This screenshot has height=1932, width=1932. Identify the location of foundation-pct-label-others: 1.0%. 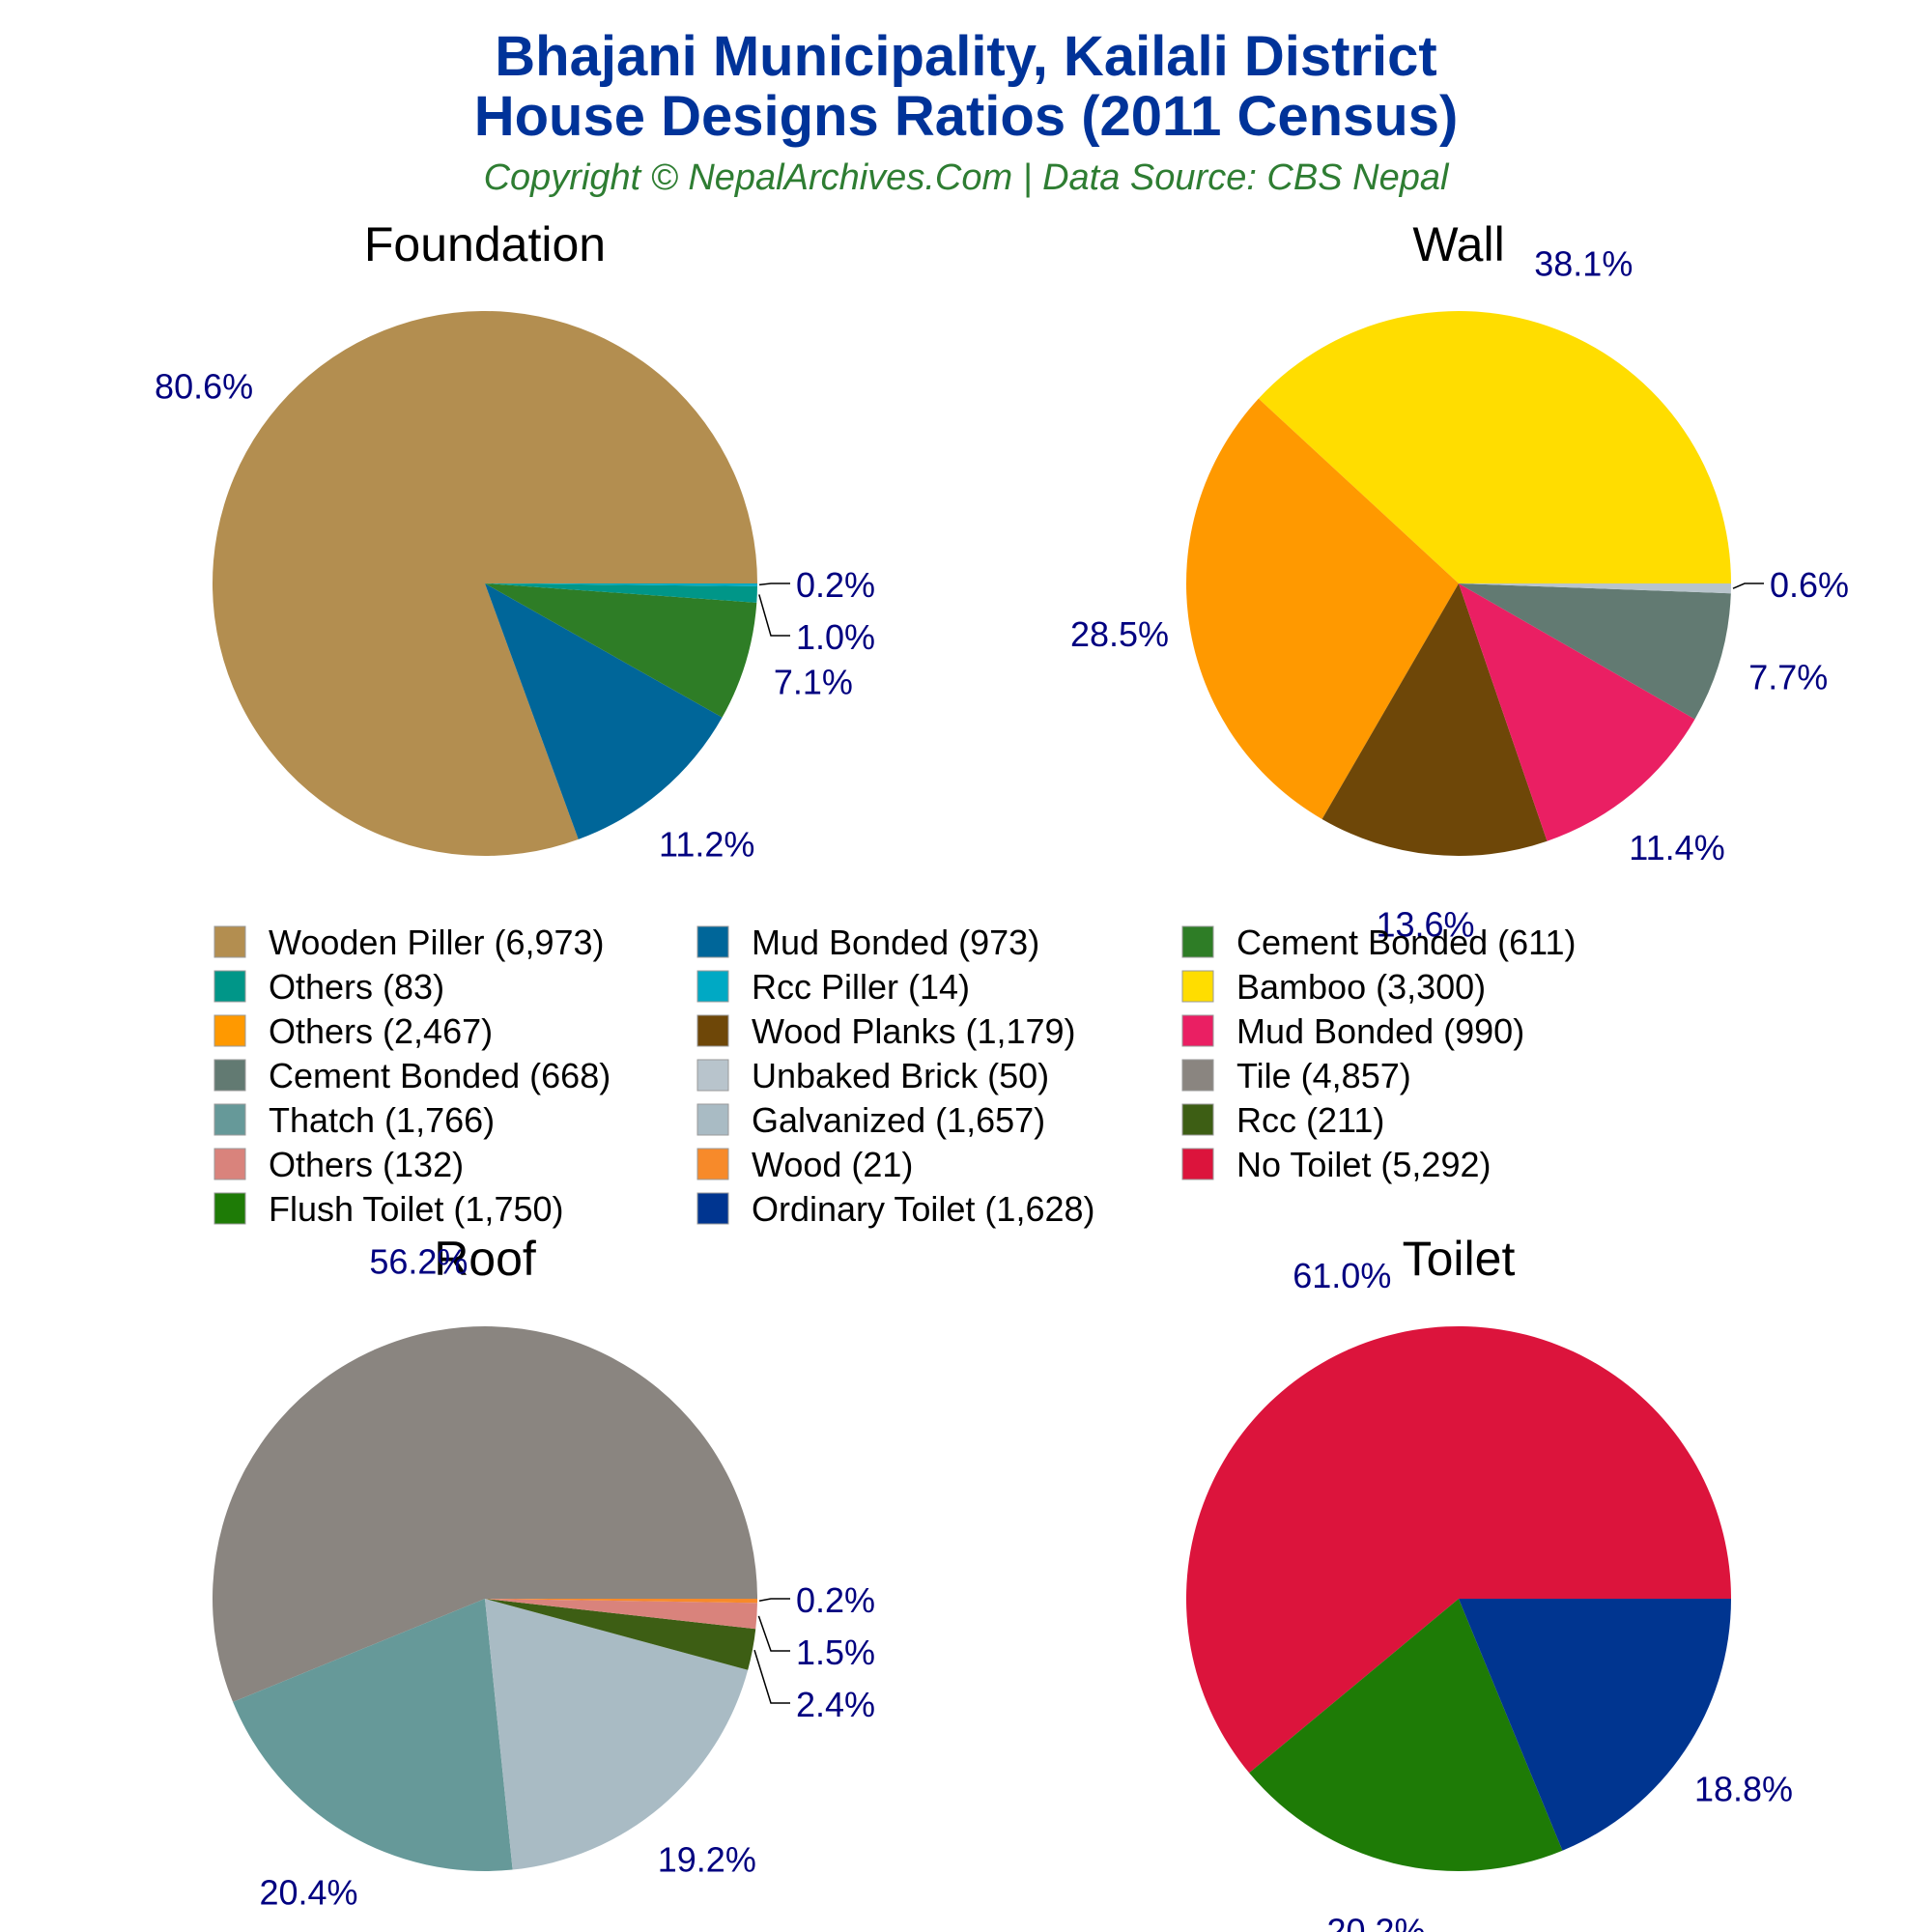
(835, 637).